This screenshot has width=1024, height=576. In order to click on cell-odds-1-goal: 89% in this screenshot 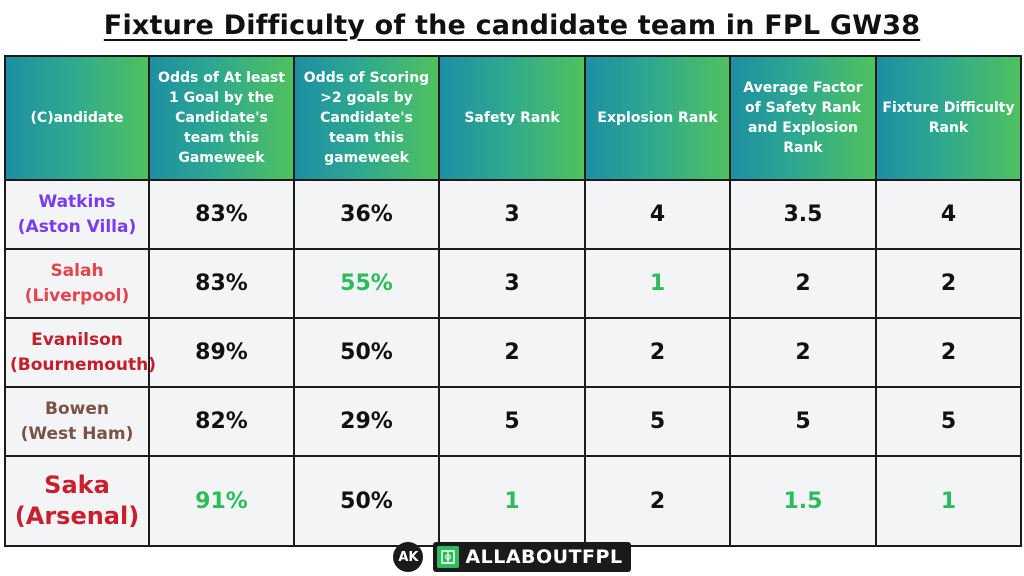, I will do `click(221, 352)`.